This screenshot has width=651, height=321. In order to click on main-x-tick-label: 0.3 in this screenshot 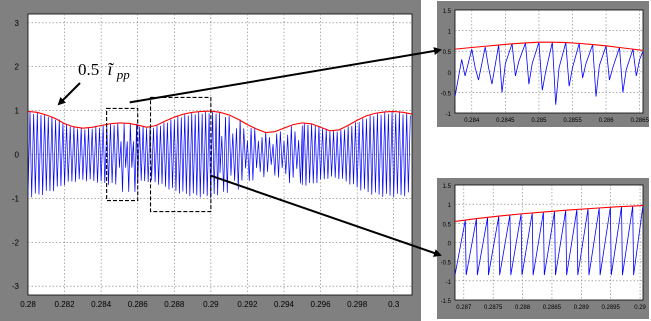, I will do `click(394, 304)`.